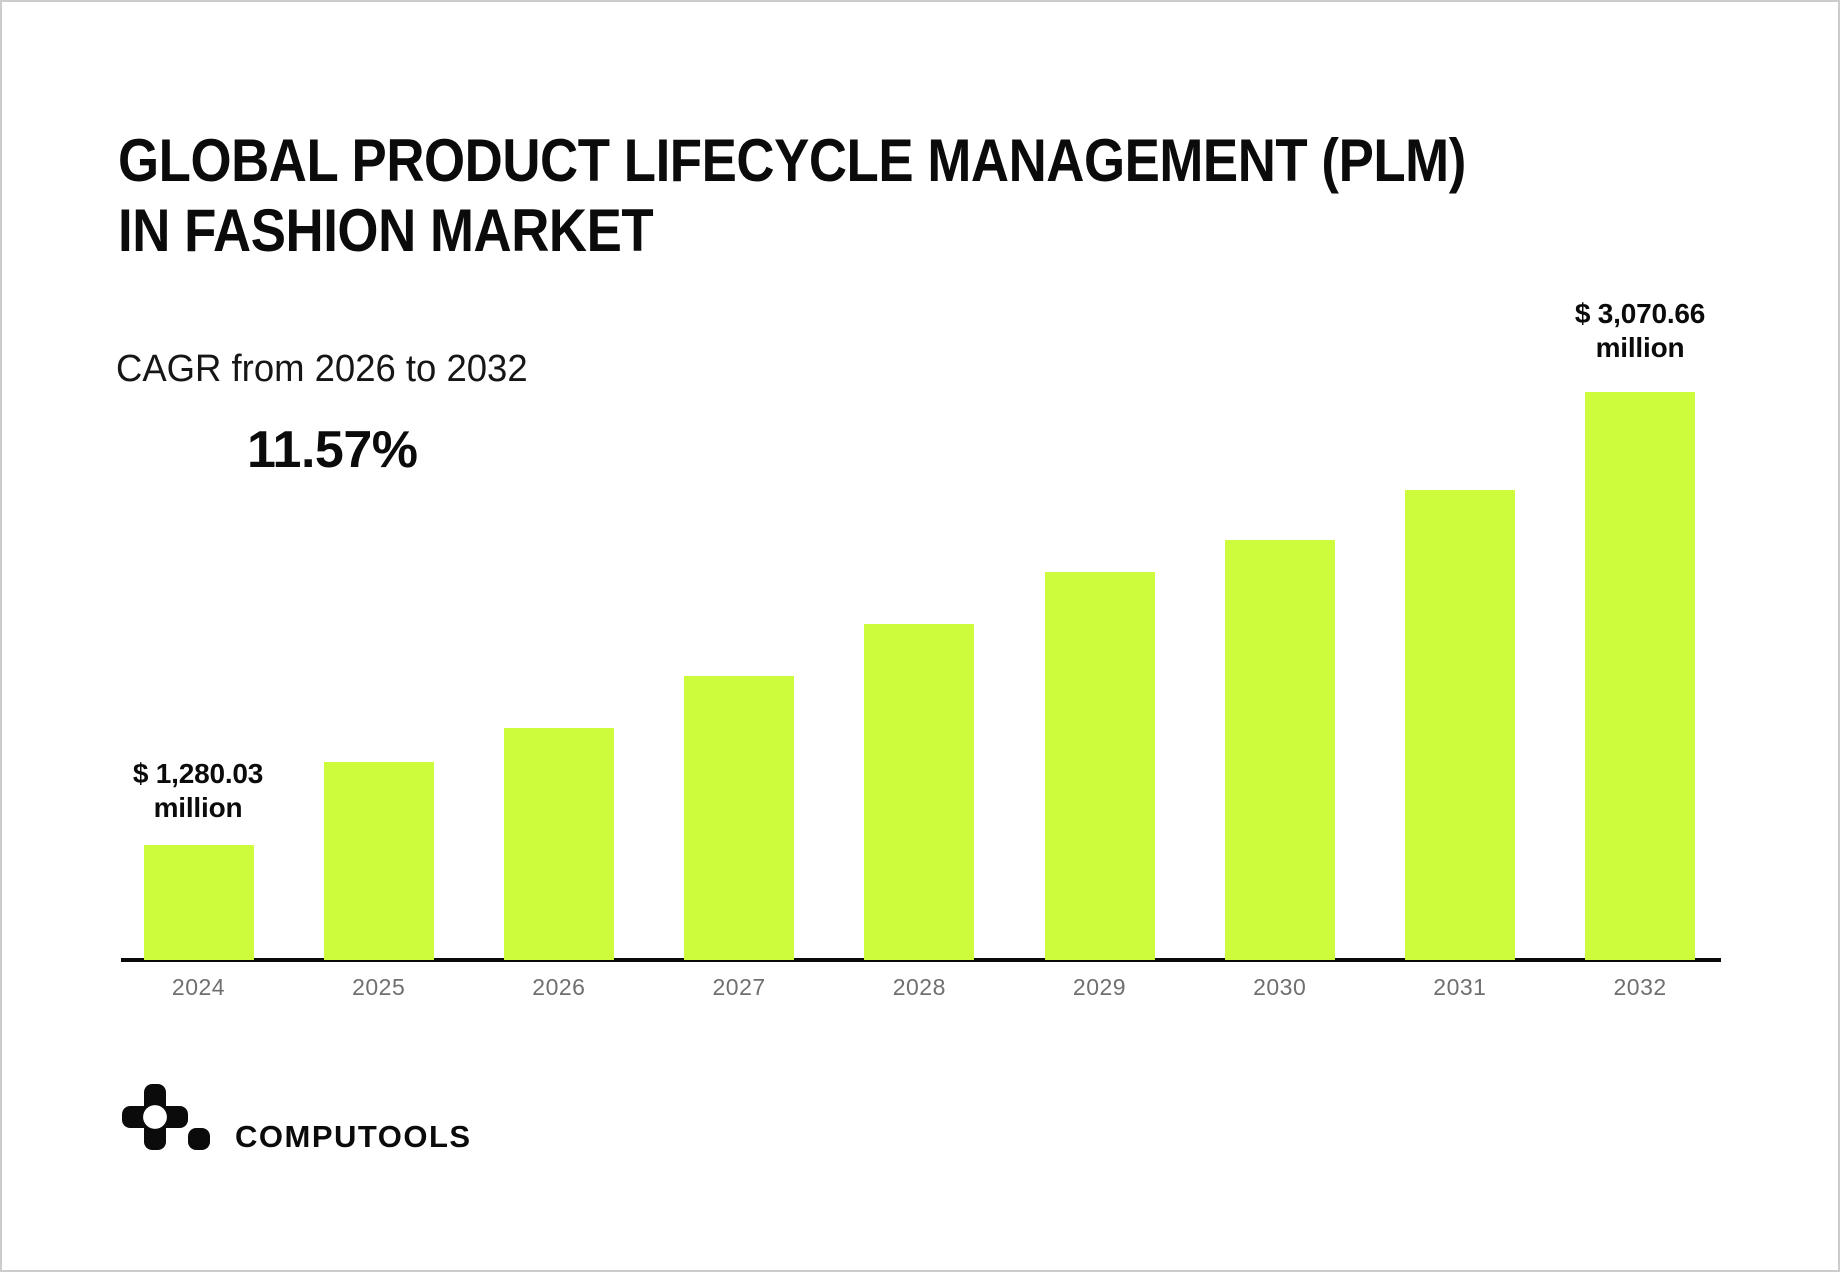  What do you see at coordinates (919, 987) in the screenshot?
I see `year-label-2028: 2028` at bounding box center [919, 987].